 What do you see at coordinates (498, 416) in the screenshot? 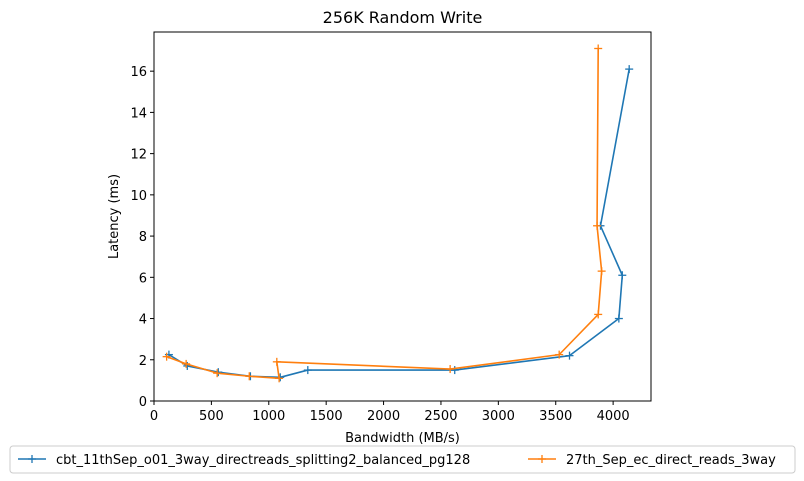
I see `x-tick-label: 3000` at bounding box center [498, 416].